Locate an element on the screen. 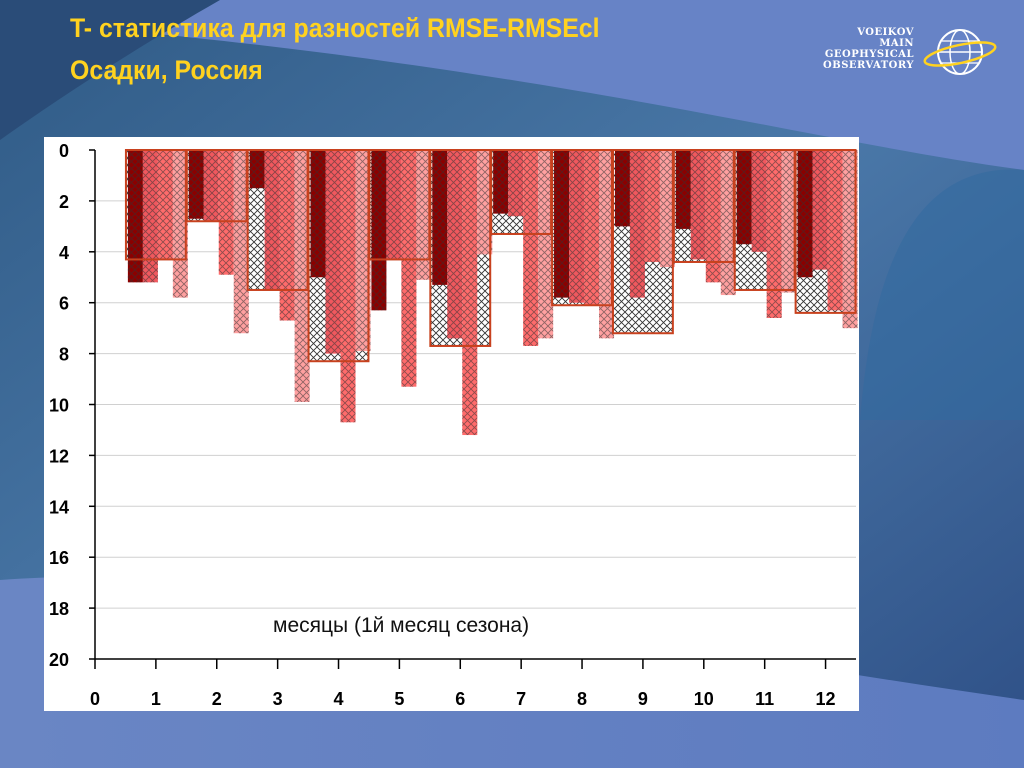 This screenshot has height=768, width=1024. y-tick-label: 18 is located at coordinates (59, 609).